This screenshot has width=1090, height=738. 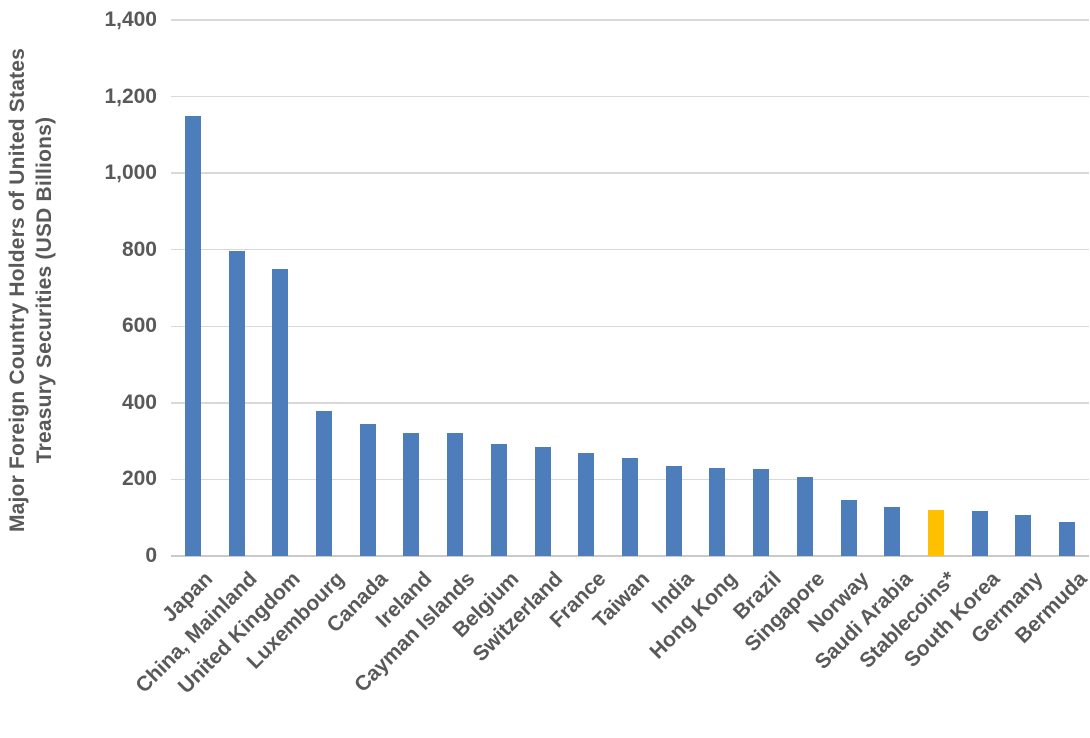 What do you see at coordinates (1067, 539) in the screenshot?
I see `bar-bermuda` at bounding box center [1067, 539].